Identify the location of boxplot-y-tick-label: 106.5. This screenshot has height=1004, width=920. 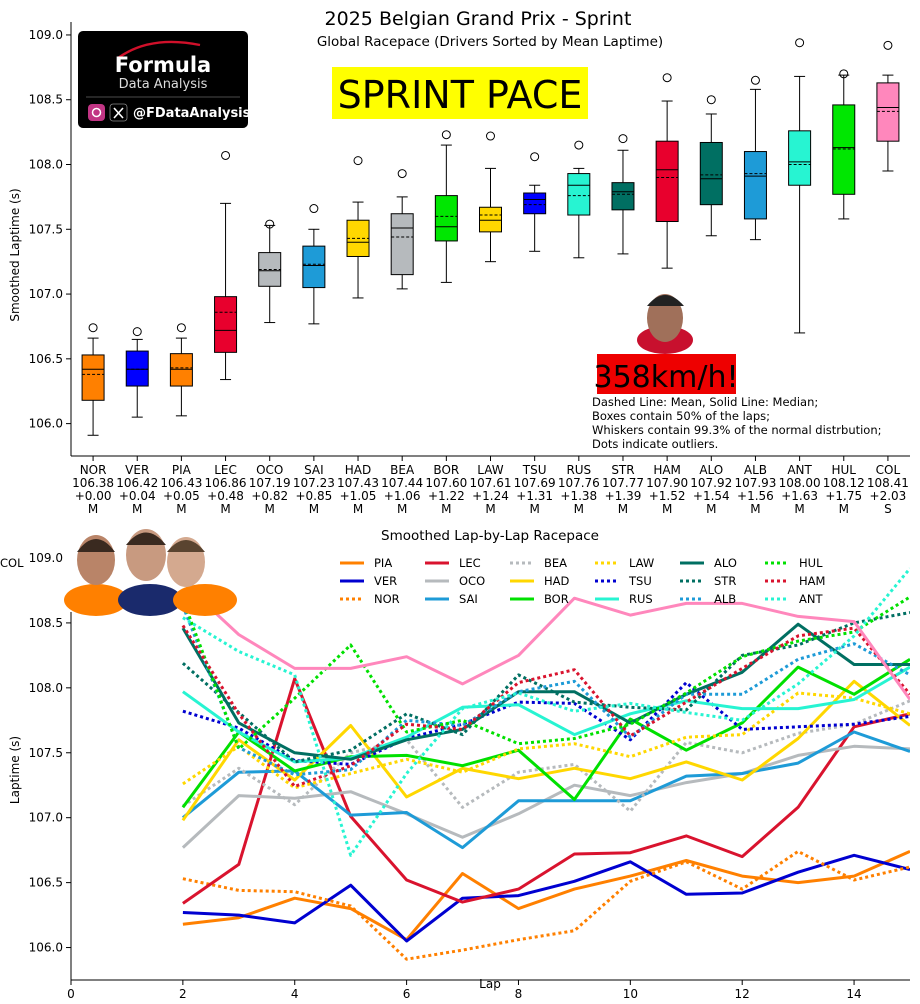
(46, 359).